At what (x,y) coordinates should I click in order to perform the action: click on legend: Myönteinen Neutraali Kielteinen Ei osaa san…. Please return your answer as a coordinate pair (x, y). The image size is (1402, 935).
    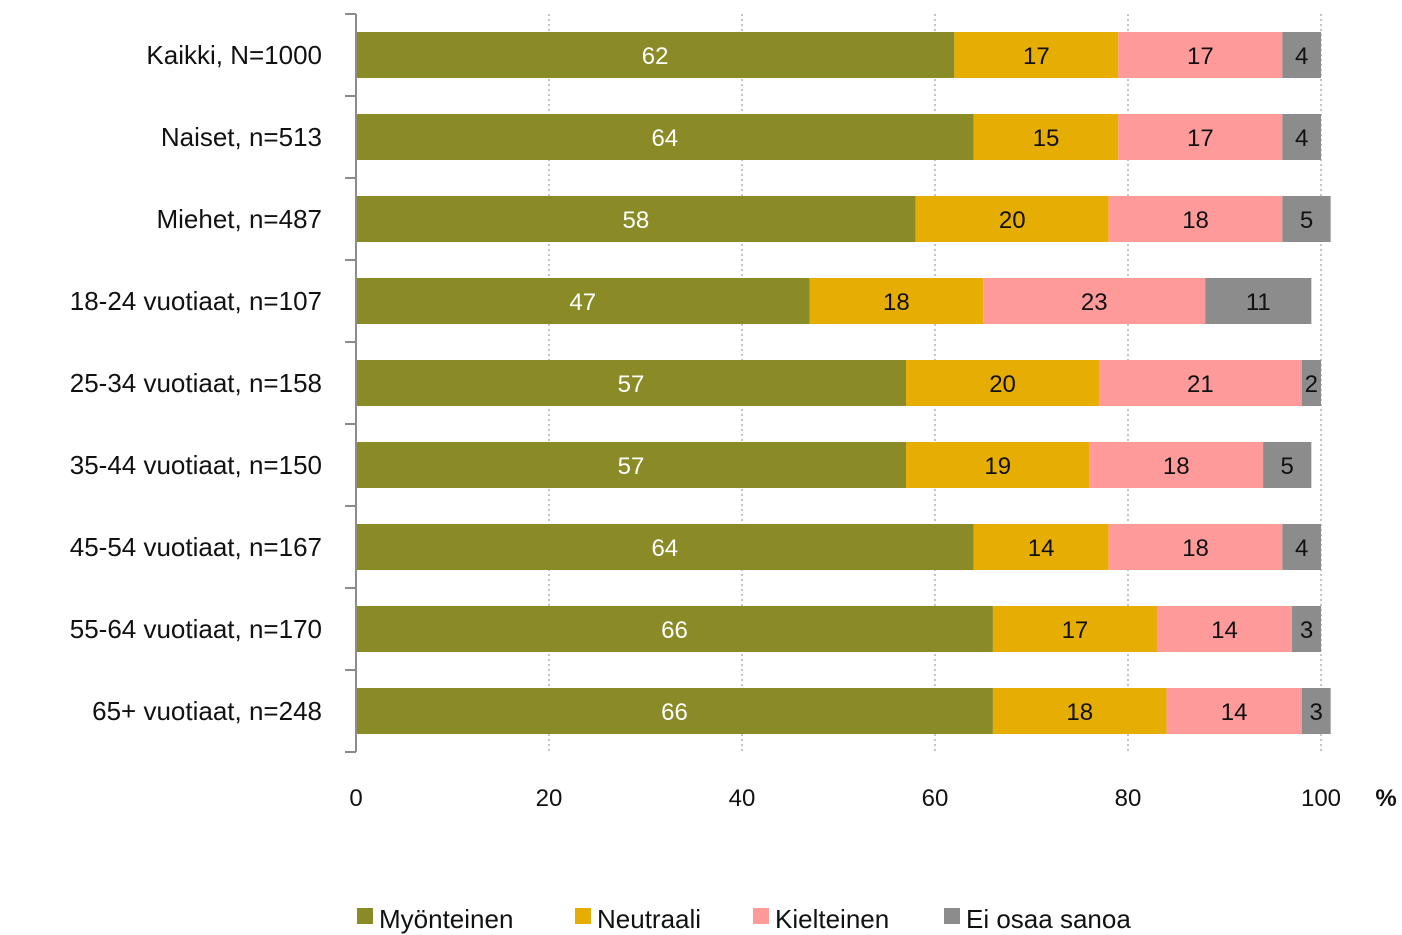
    Looking at the image, I should click on (744, 919).